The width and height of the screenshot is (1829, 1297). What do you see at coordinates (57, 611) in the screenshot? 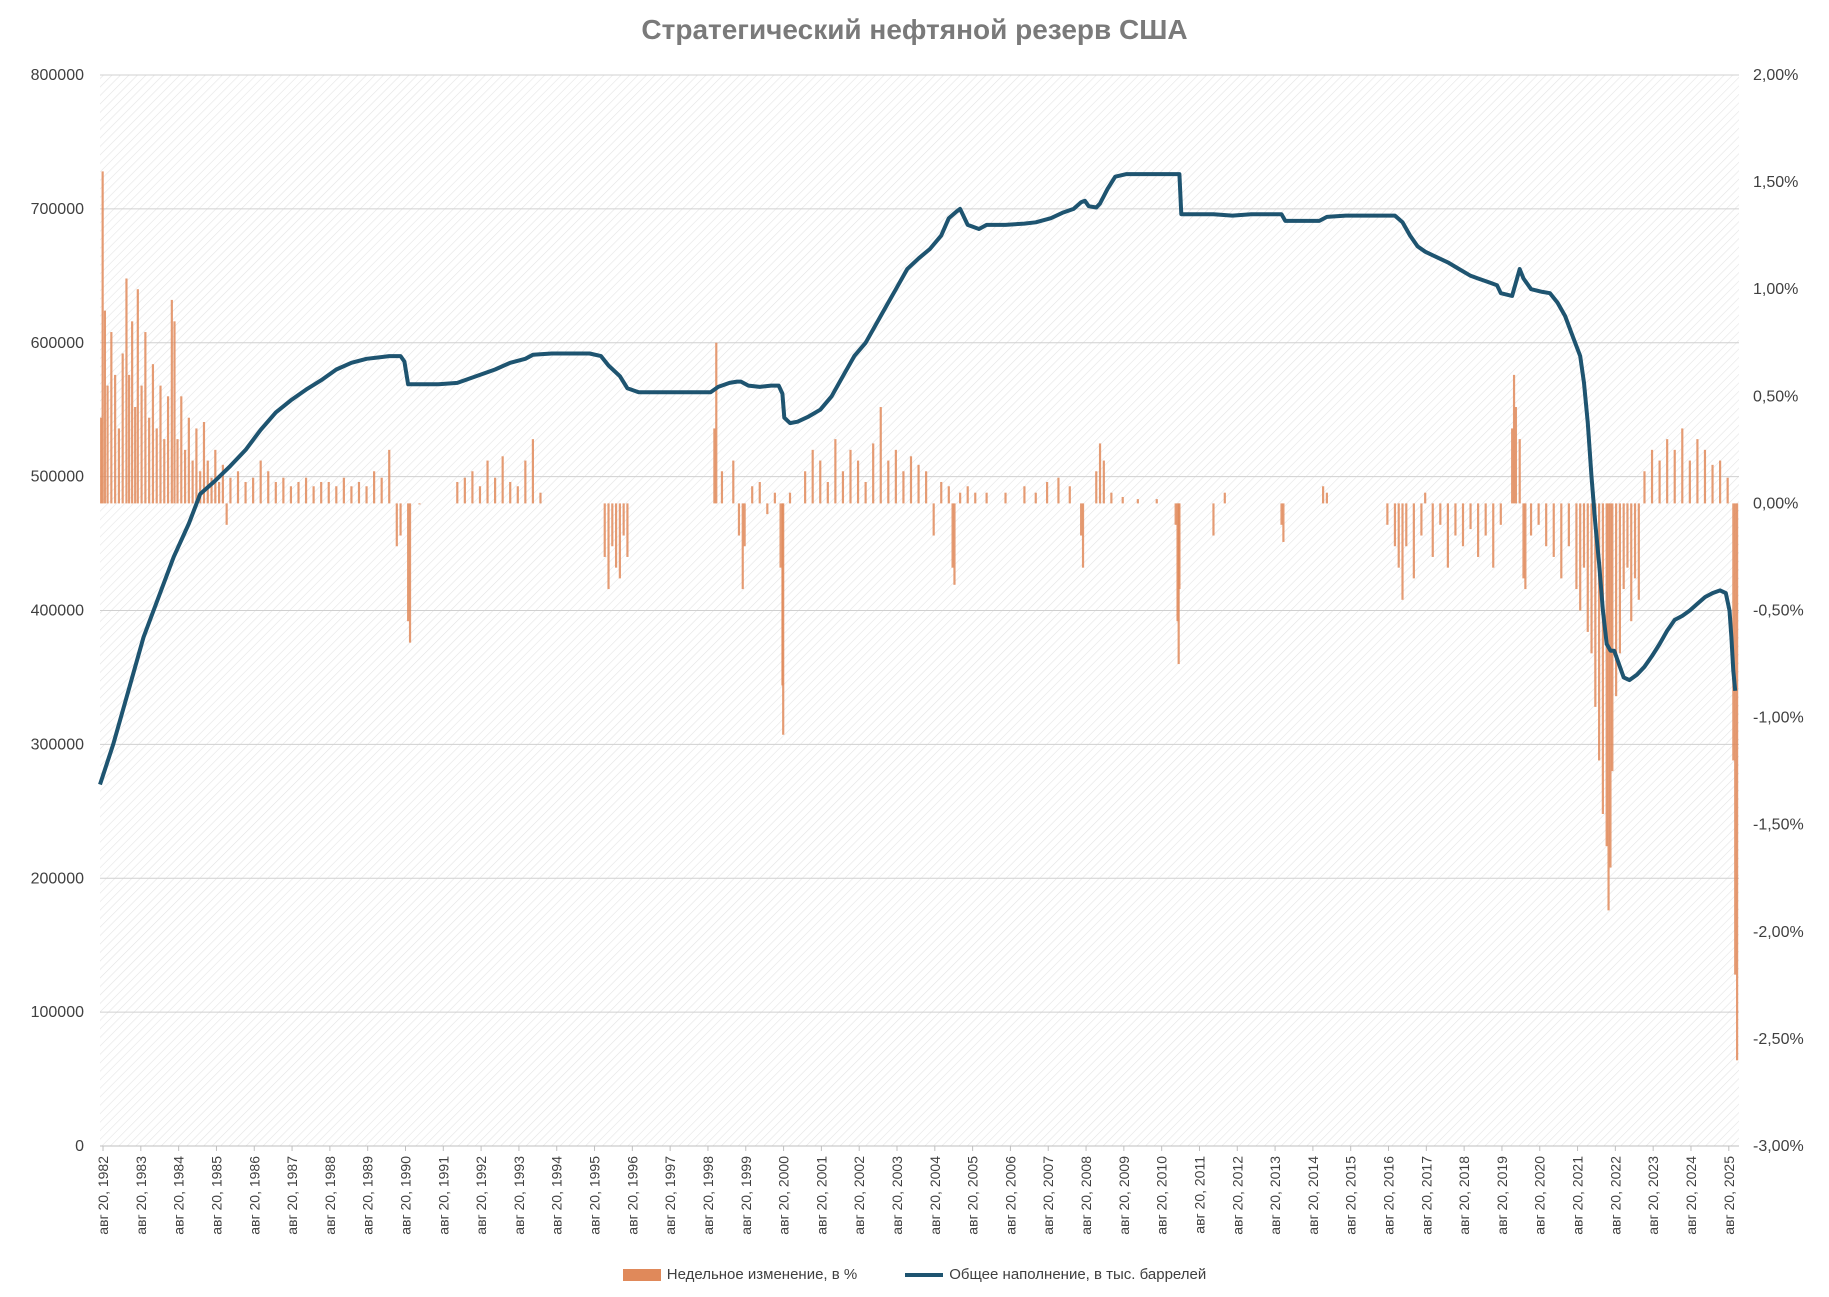
I see `y-left-tick-label: 400000` at bounding box center [57, 611].